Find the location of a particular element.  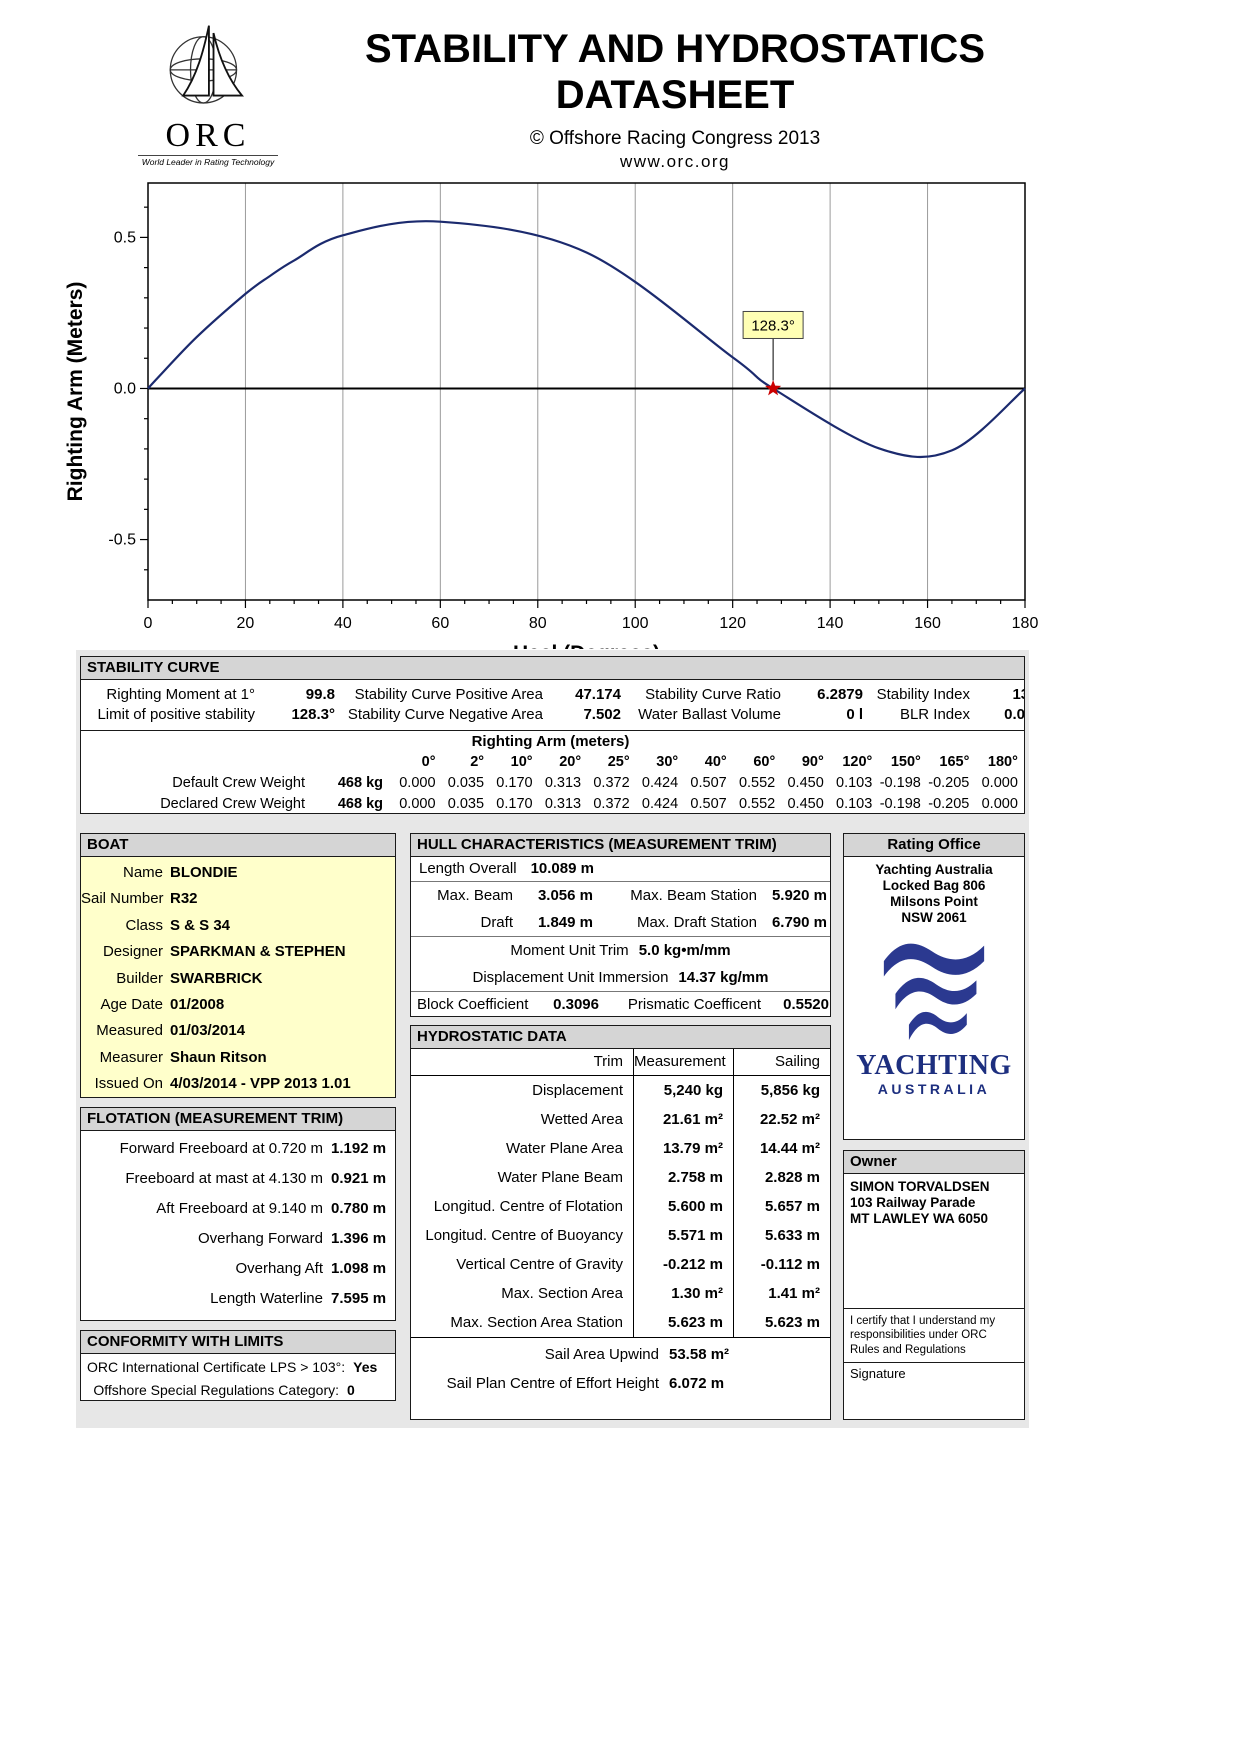

hydro-footer-value: 6.072 m is located at coordinates (697, 1383).